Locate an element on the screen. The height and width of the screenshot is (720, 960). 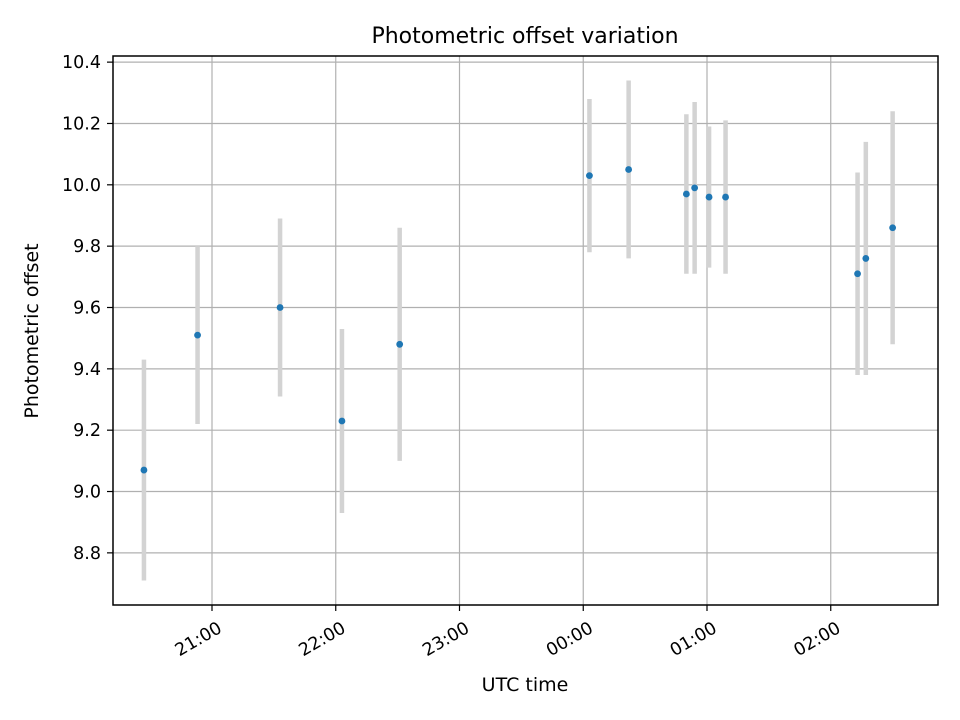
y-tick-label: 9.0 is located at coordinates (87, 493).